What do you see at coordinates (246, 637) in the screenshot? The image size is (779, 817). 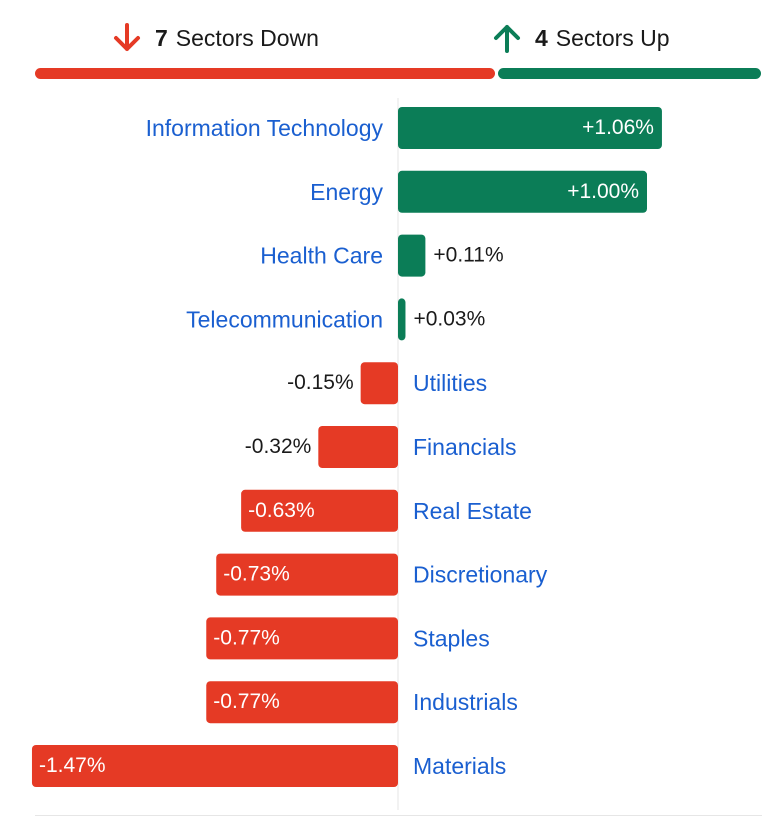 I see `value-label-staples: -0.77%` at bounding box center [246, 637].